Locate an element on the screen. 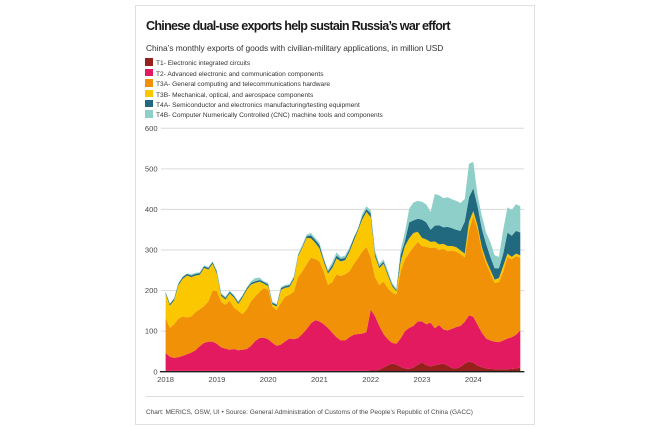 Image resolution: width=665 pixels, height=428 pixels. svg-text: 100 is located at coordinates (151, 331).